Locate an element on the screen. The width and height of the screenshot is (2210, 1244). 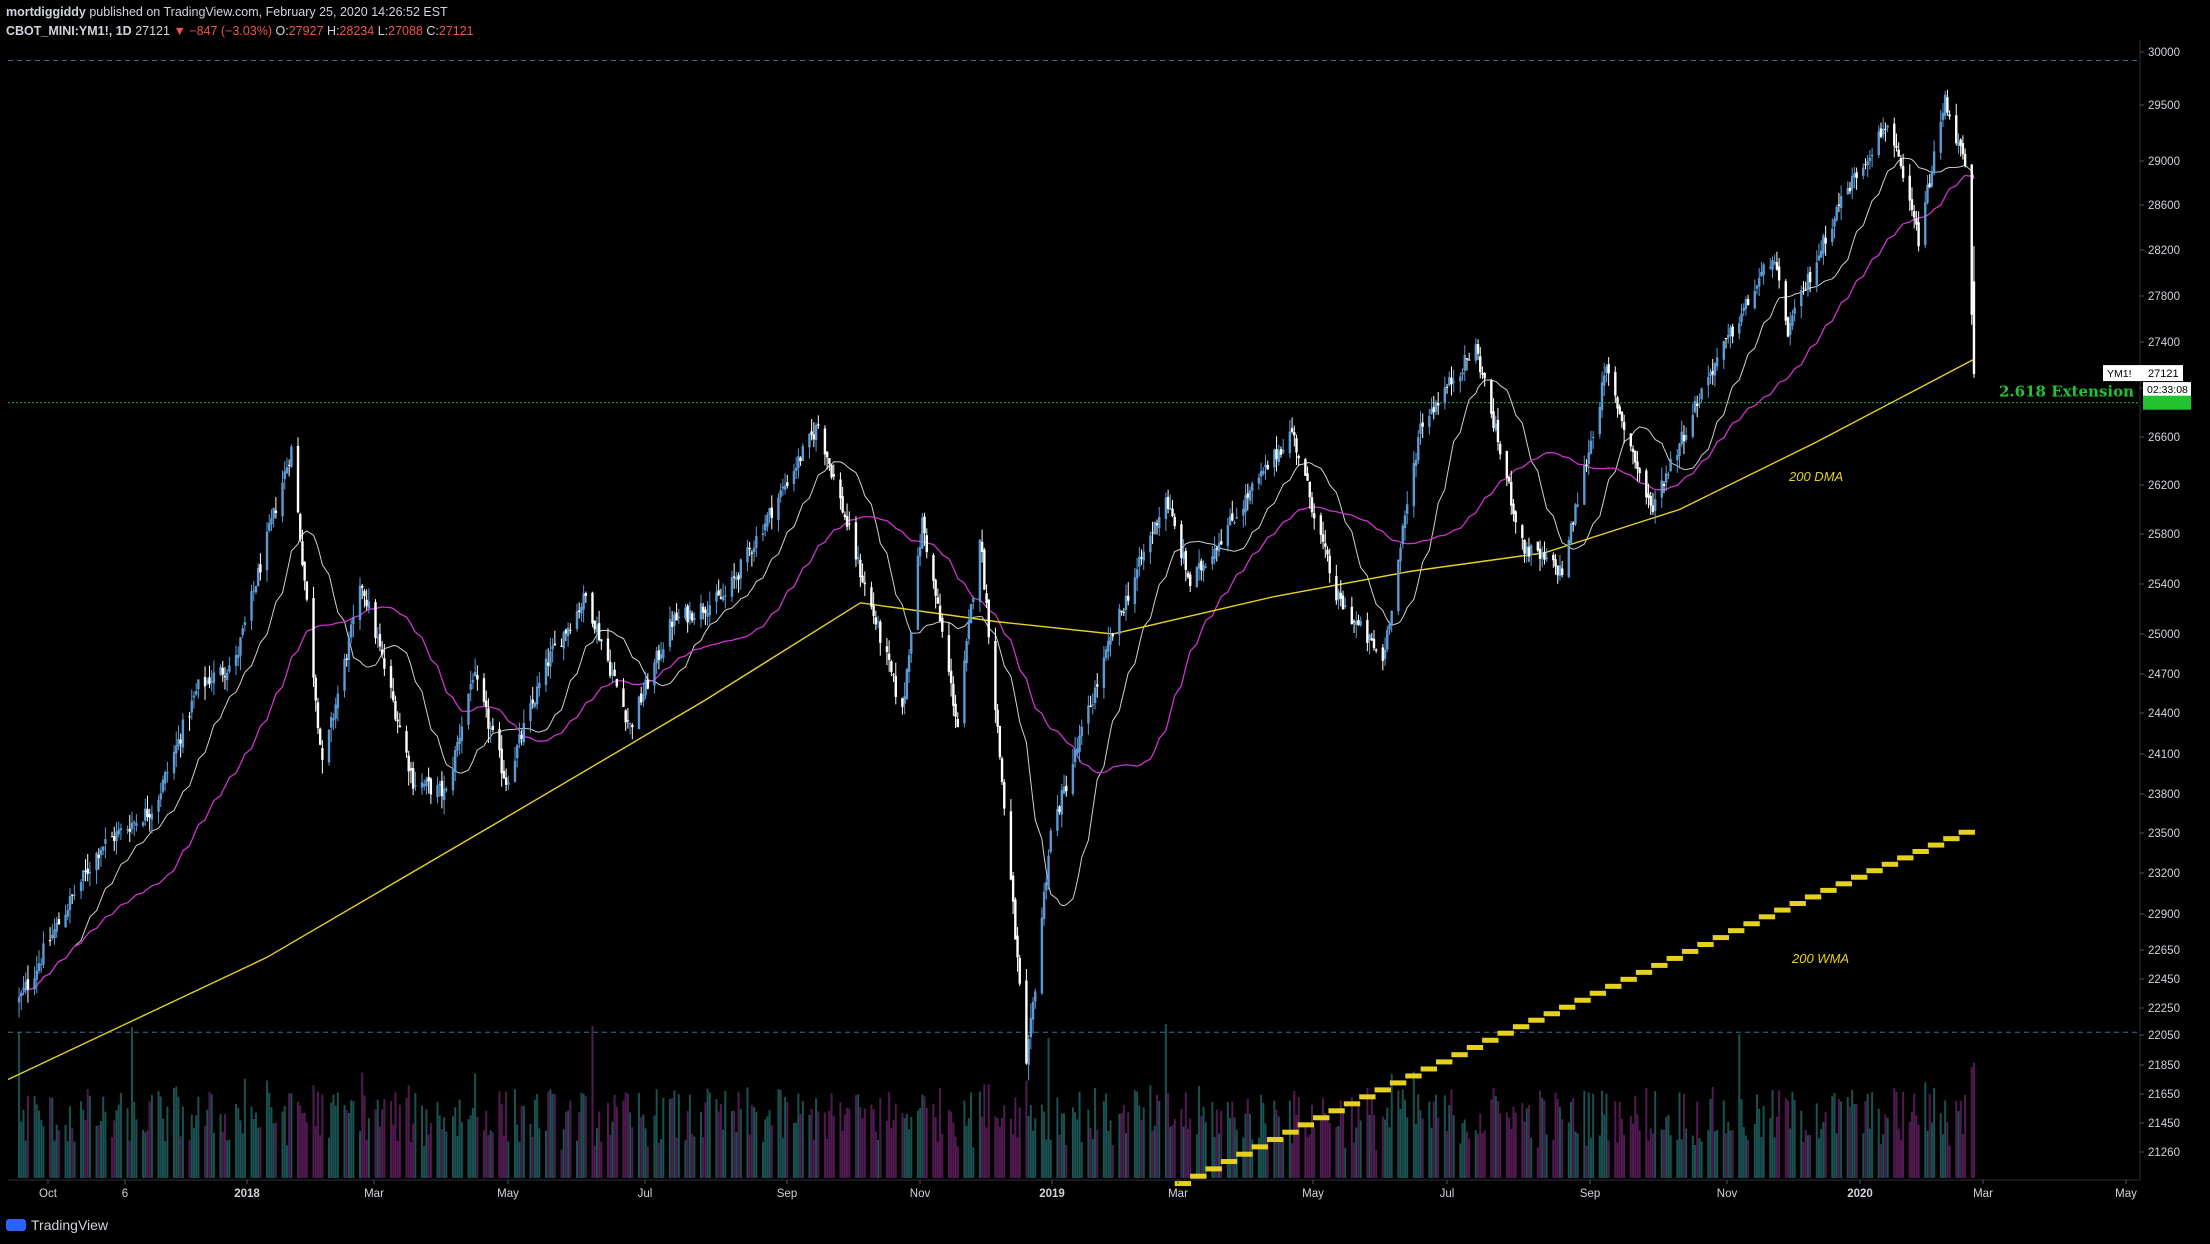
wma-step is located at coordinates (1628, 979).